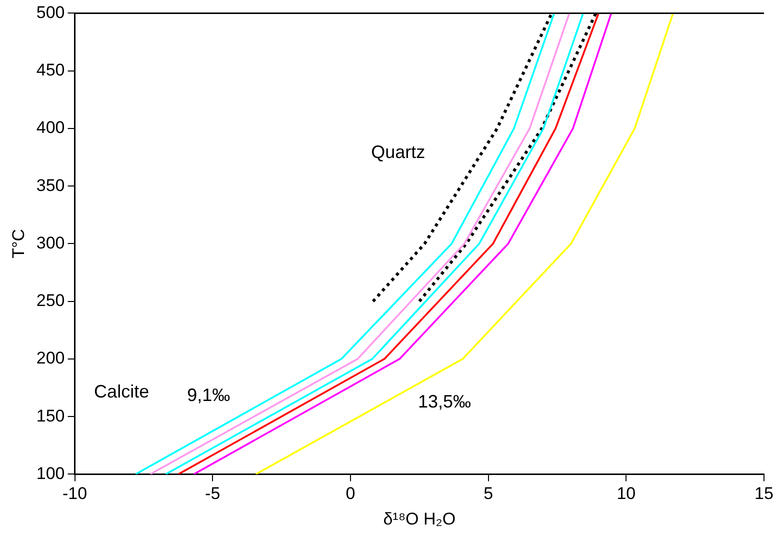 This screenshot has height=537, width=782. I want to click on y-tick-label: 300, so click(50, 242).